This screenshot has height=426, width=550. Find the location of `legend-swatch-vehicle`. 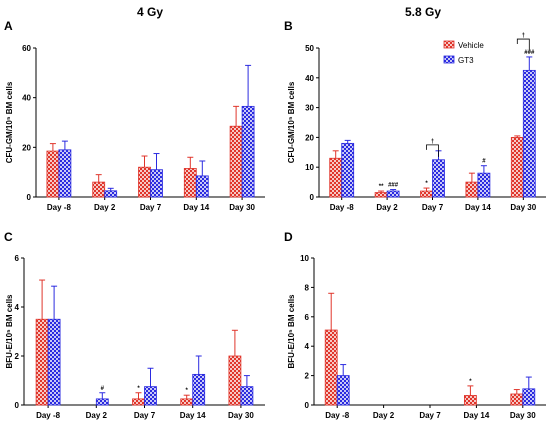

legend-swatch-vehicle is located at coordinates (449, 44).